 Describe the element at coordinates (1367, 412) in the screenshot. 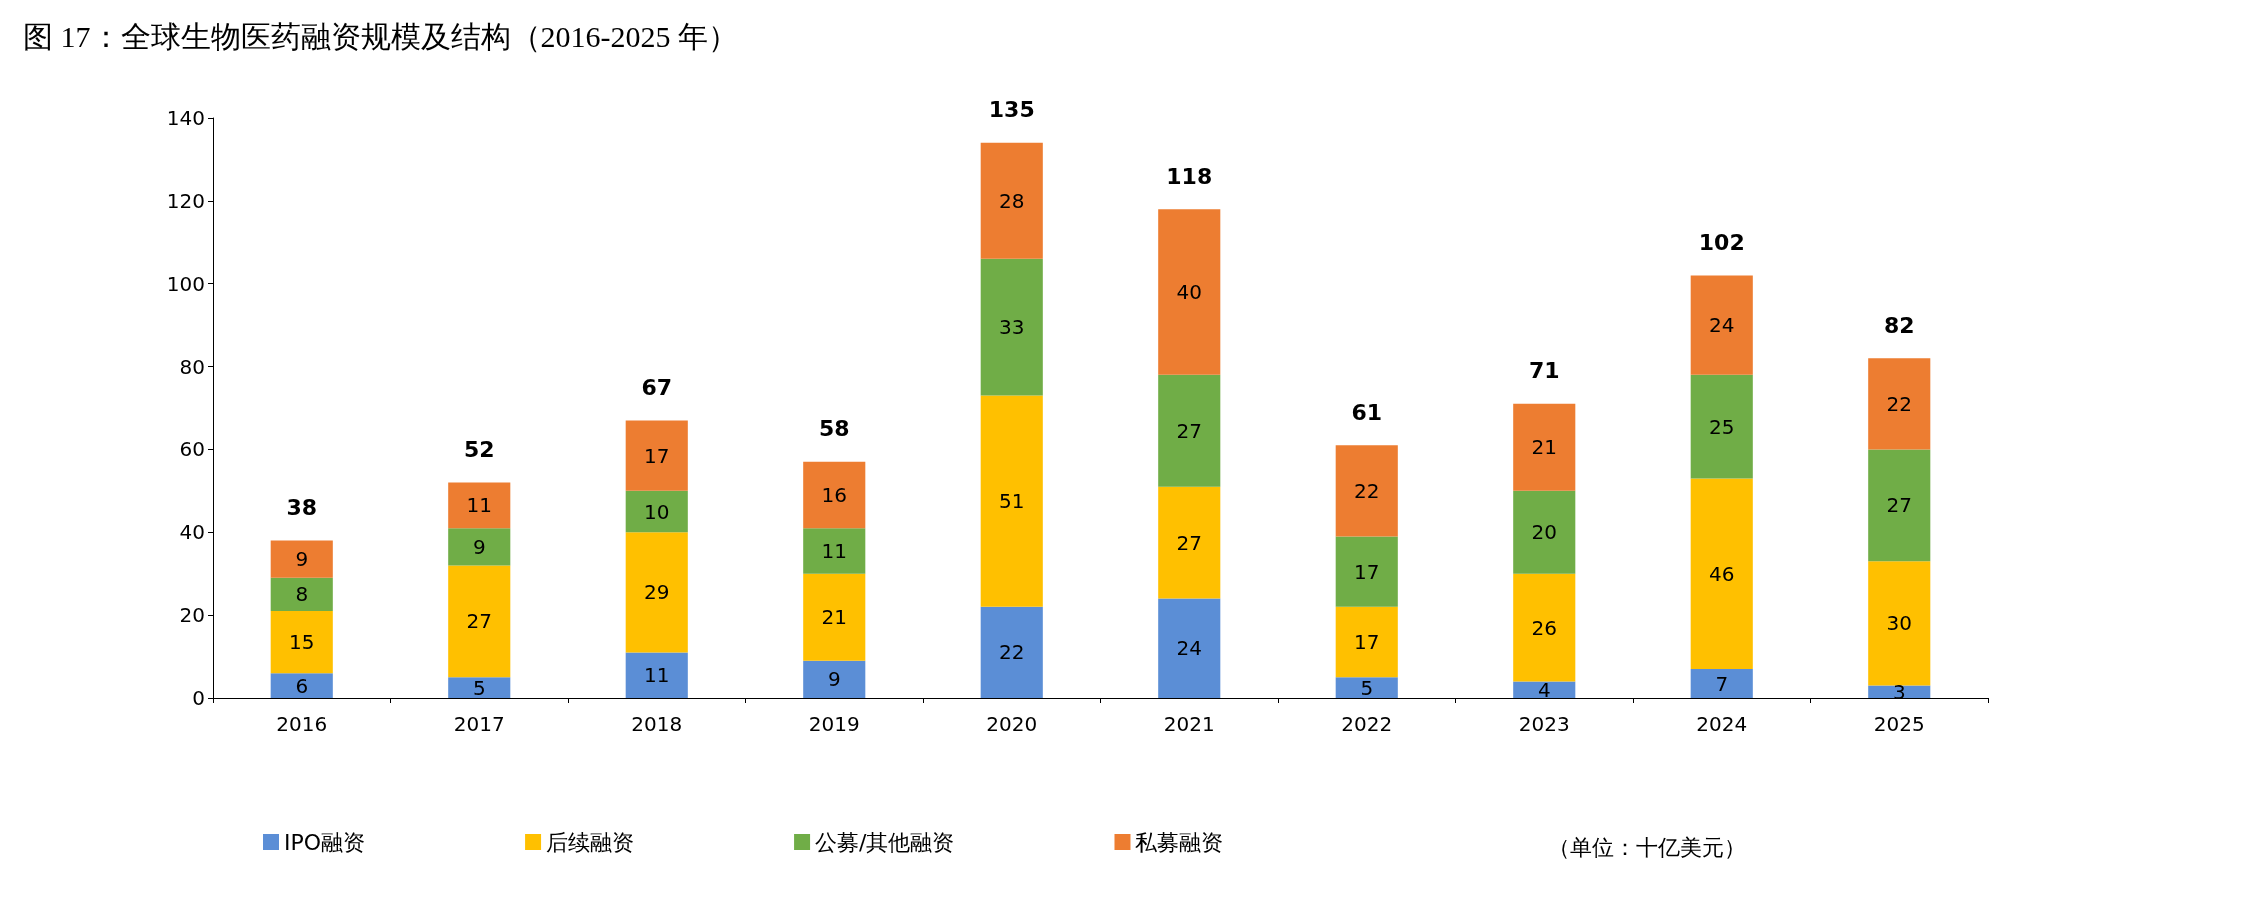

I see `total-label: 61` at that location.